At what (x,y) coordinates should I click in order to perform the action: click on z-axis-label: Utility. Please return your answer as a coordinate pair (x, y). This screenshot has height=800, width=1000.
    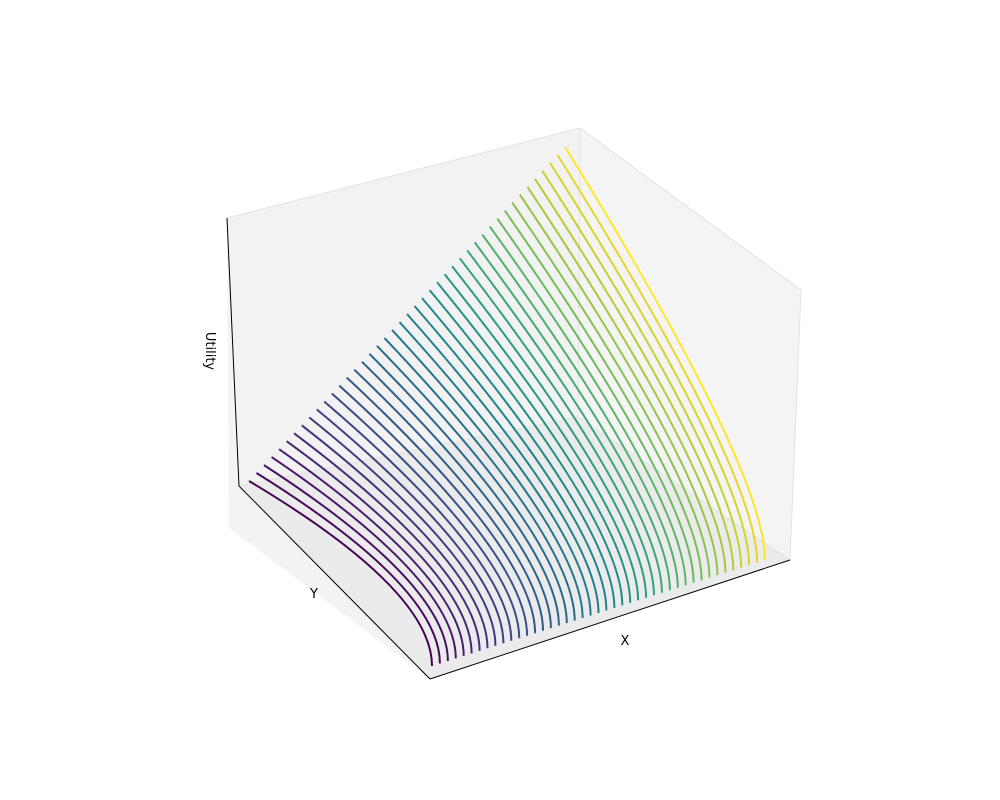
    Looking at the image, I should click on (209, 351).